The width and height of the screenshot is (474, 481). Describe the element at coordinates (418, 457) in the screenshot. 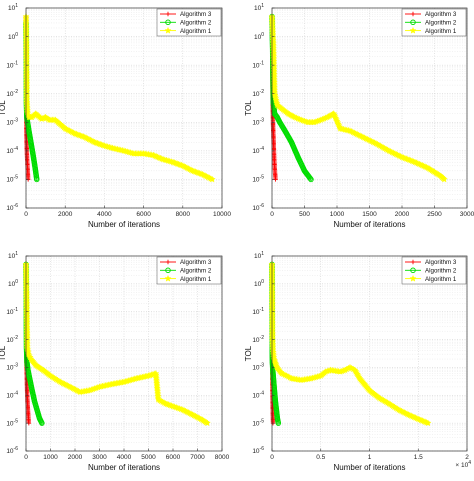

I see `x-tick-label: 1.5` at that location.